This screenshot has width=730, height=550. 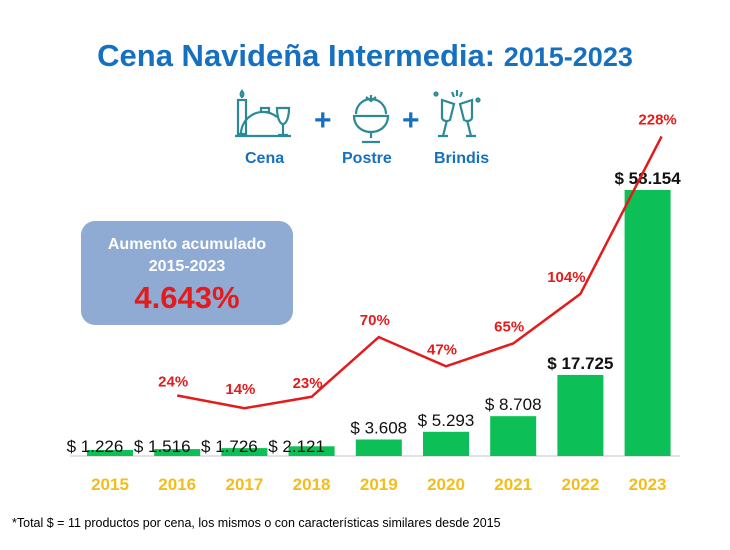 I want to click on growth-label-2018: 23%, so click(x=308, y=383).